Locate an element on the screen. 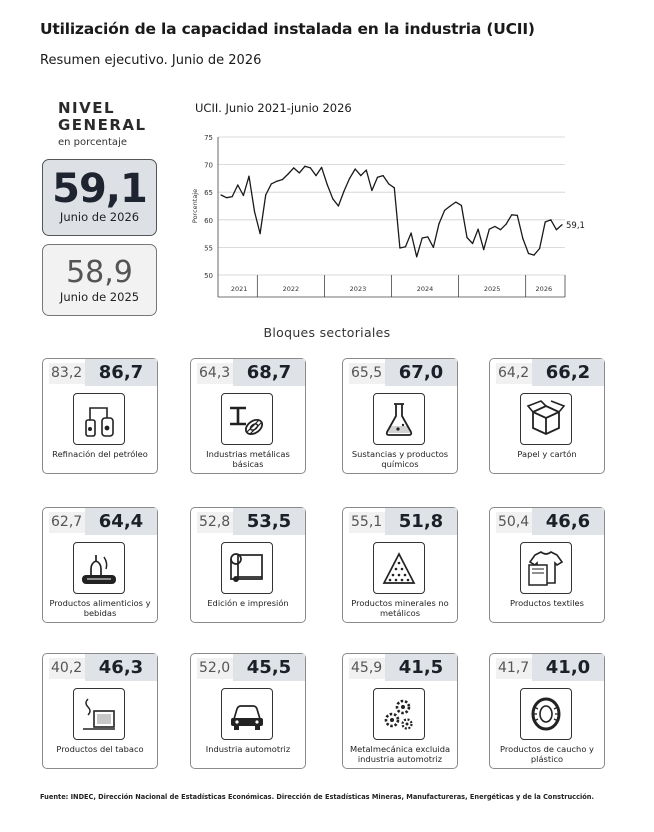 The height and width of the screenshot is (832, 654). sector-card: 41,7 41,0 Productos de caucho y plástico is located at coordinates (547, 711).